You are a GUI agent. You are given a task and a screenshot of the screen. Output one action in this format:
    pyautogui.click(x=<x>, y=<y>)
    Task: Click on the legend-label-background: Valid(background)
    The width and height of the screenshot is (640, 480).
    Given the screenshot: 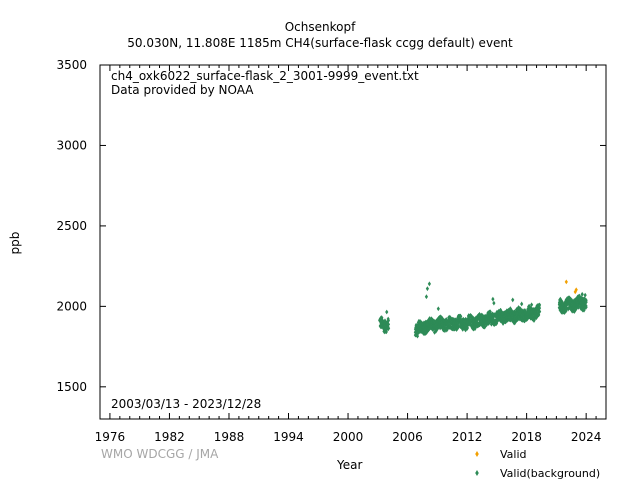 What is the action you would take?
    pyautogui.click(x=550, y=473)
    